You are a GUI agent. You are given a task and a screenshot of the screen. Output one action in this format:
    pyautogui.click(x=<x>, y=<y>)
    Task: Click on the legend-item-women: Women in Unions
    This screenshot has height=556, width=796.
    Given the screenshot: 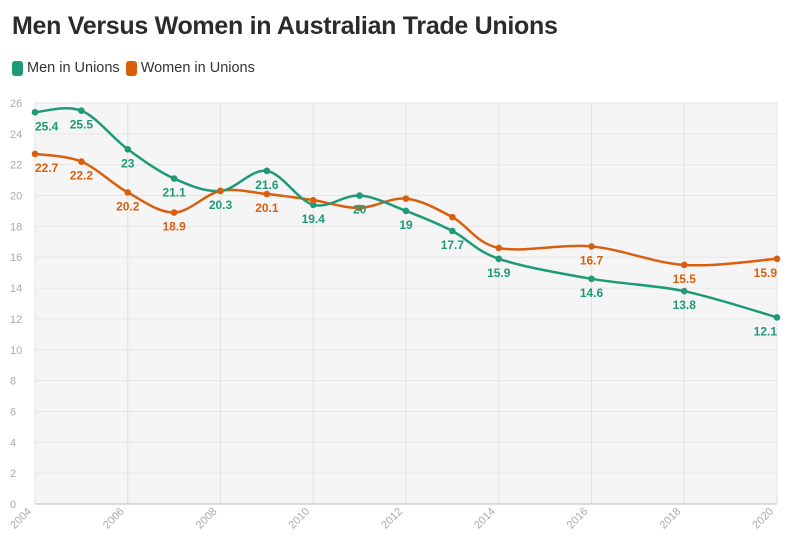 What is the action you would take?
    pyautogui.click(x=190, y=68)
    